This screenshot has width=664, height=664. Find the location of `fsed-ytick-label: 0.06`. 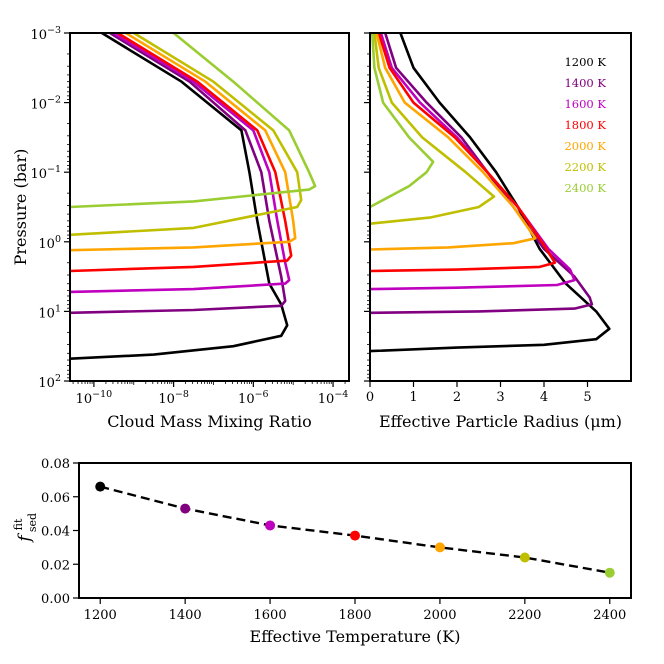

fsed-ytick-label: 0.06 is located at coordinates (55, 498).